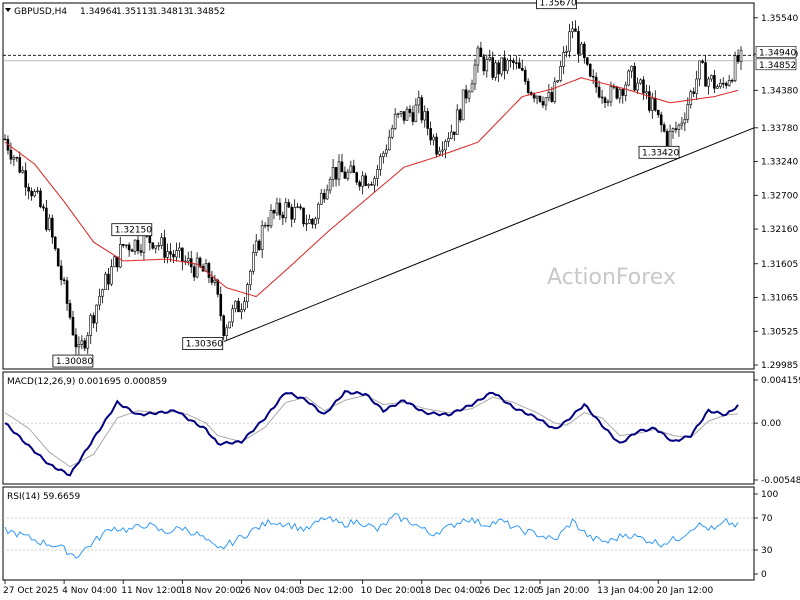 This screenshot has height=600, width=800. Describe the element at coordinates (204, 345) in the screenshot. I see `annotation-label: 1.30360` at that location.